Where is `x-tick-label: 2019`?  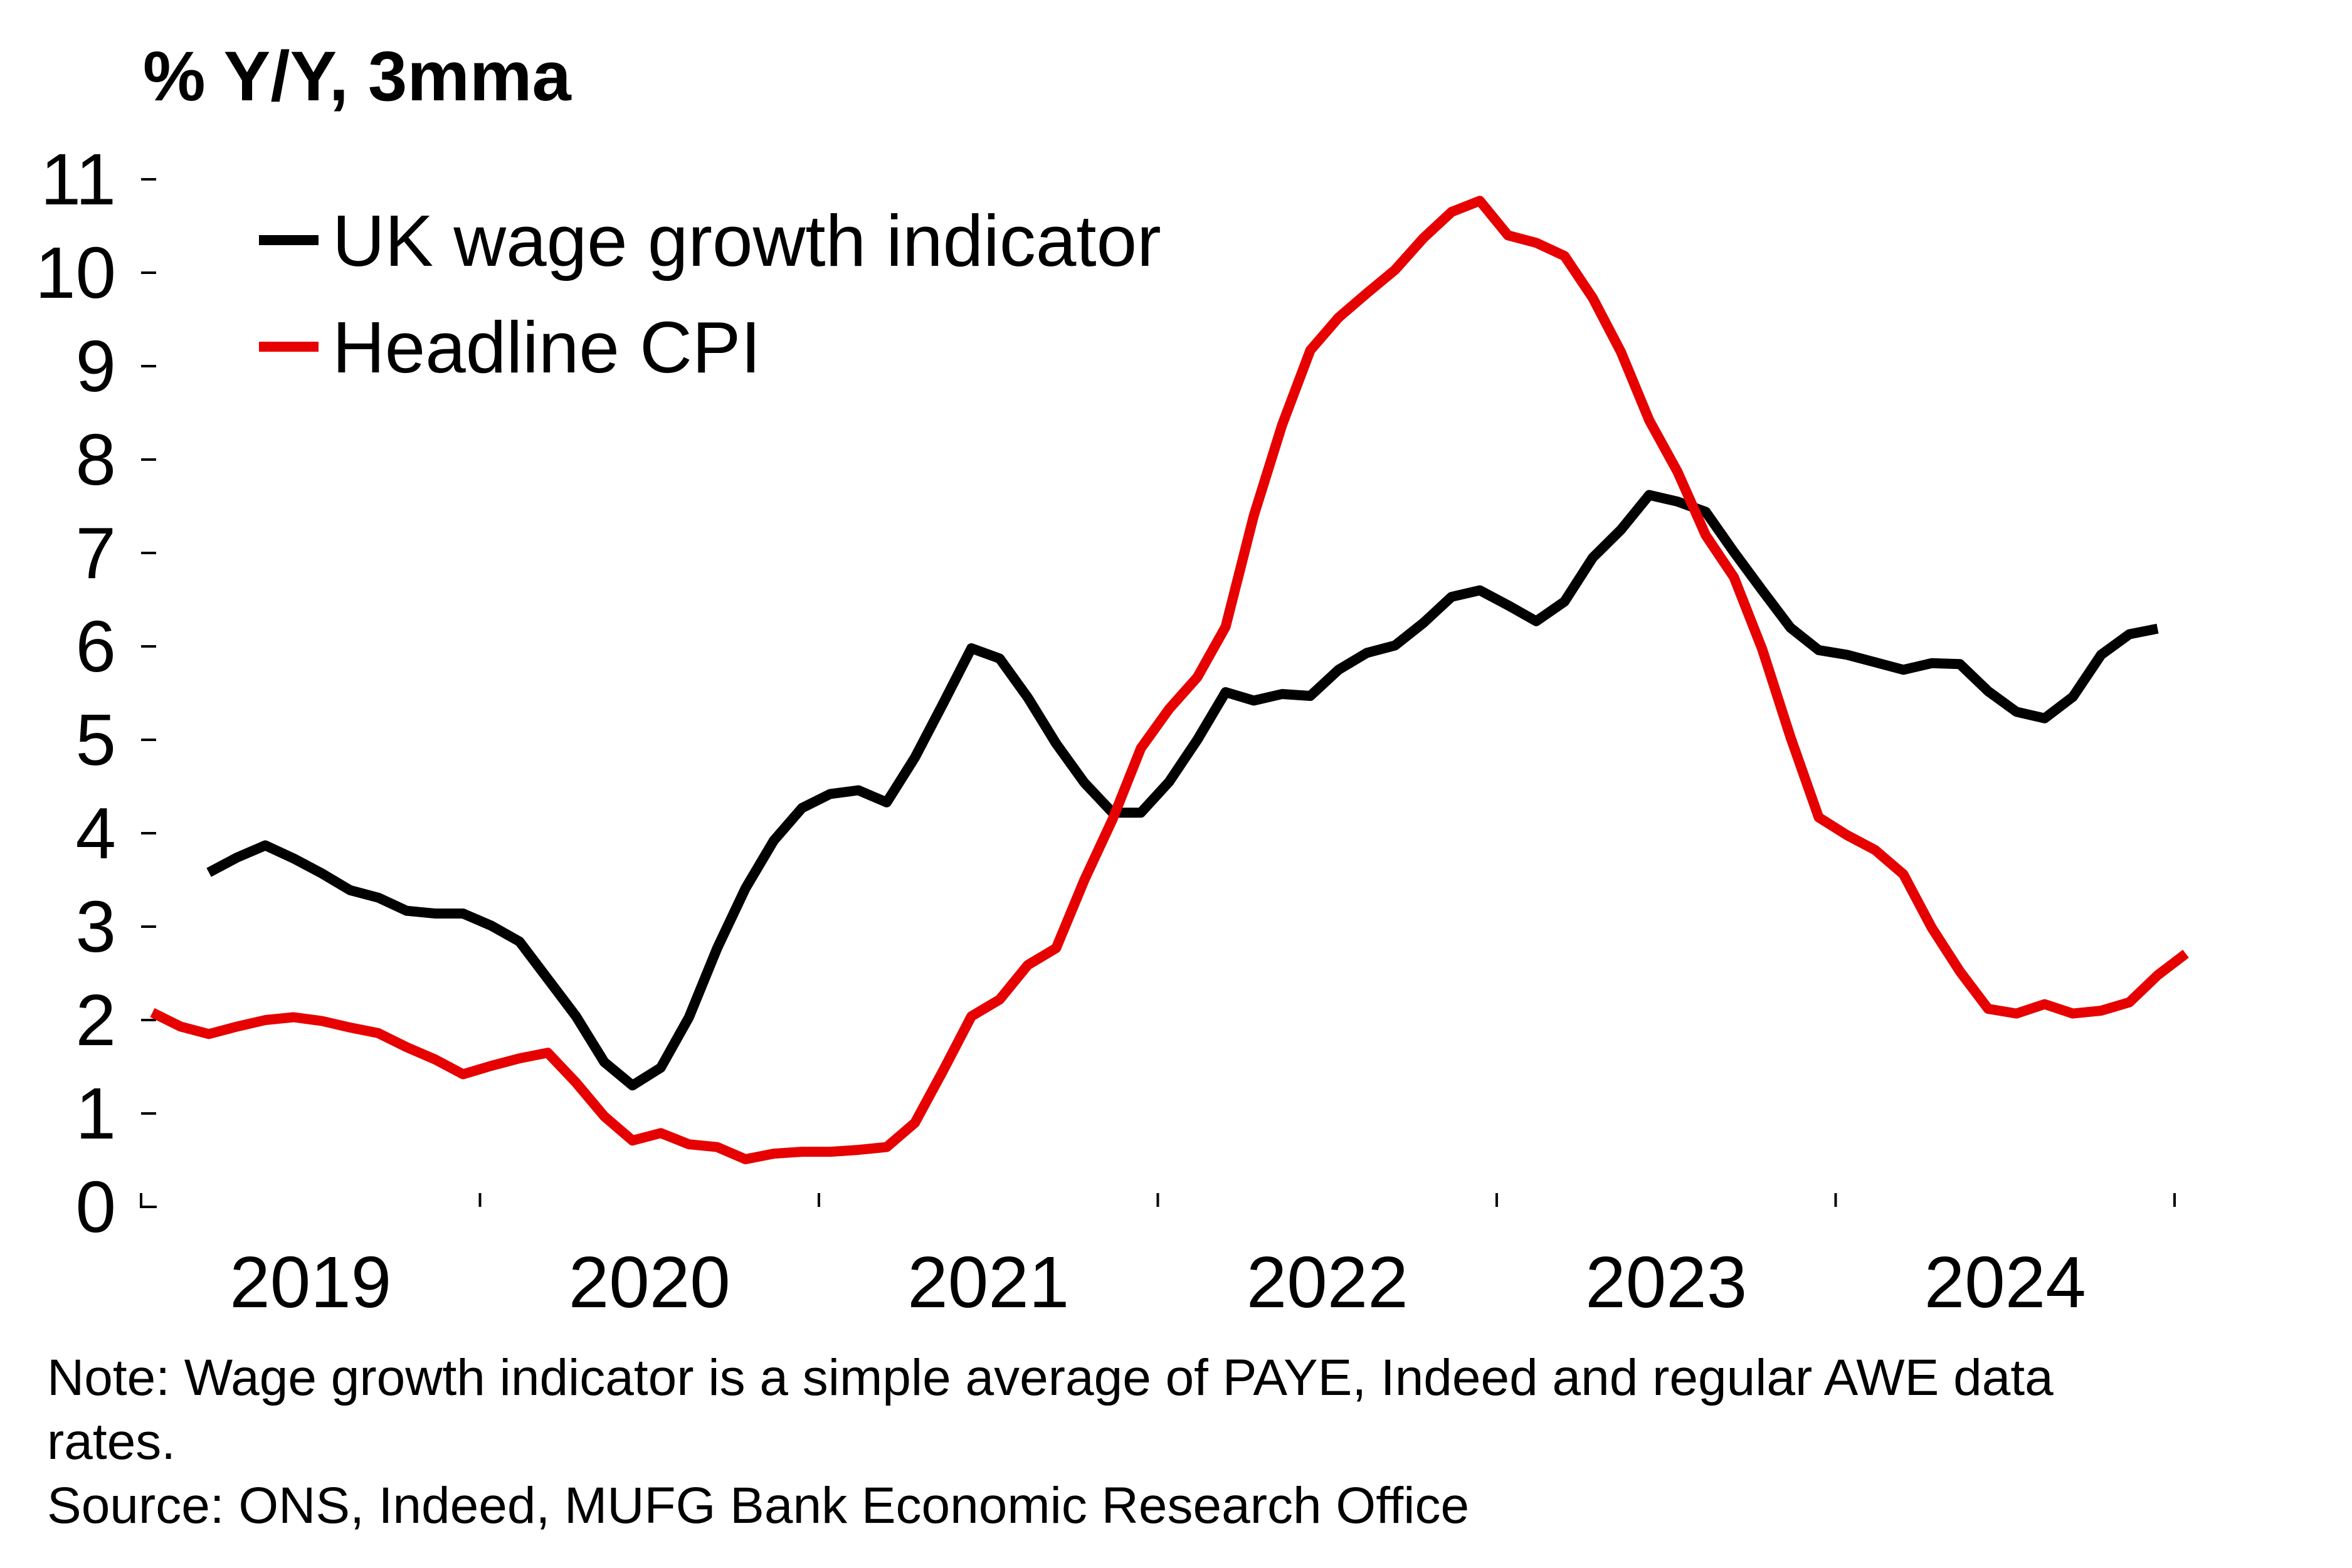 x-tick-label: 2019 is located at coordinates (310, 1282).